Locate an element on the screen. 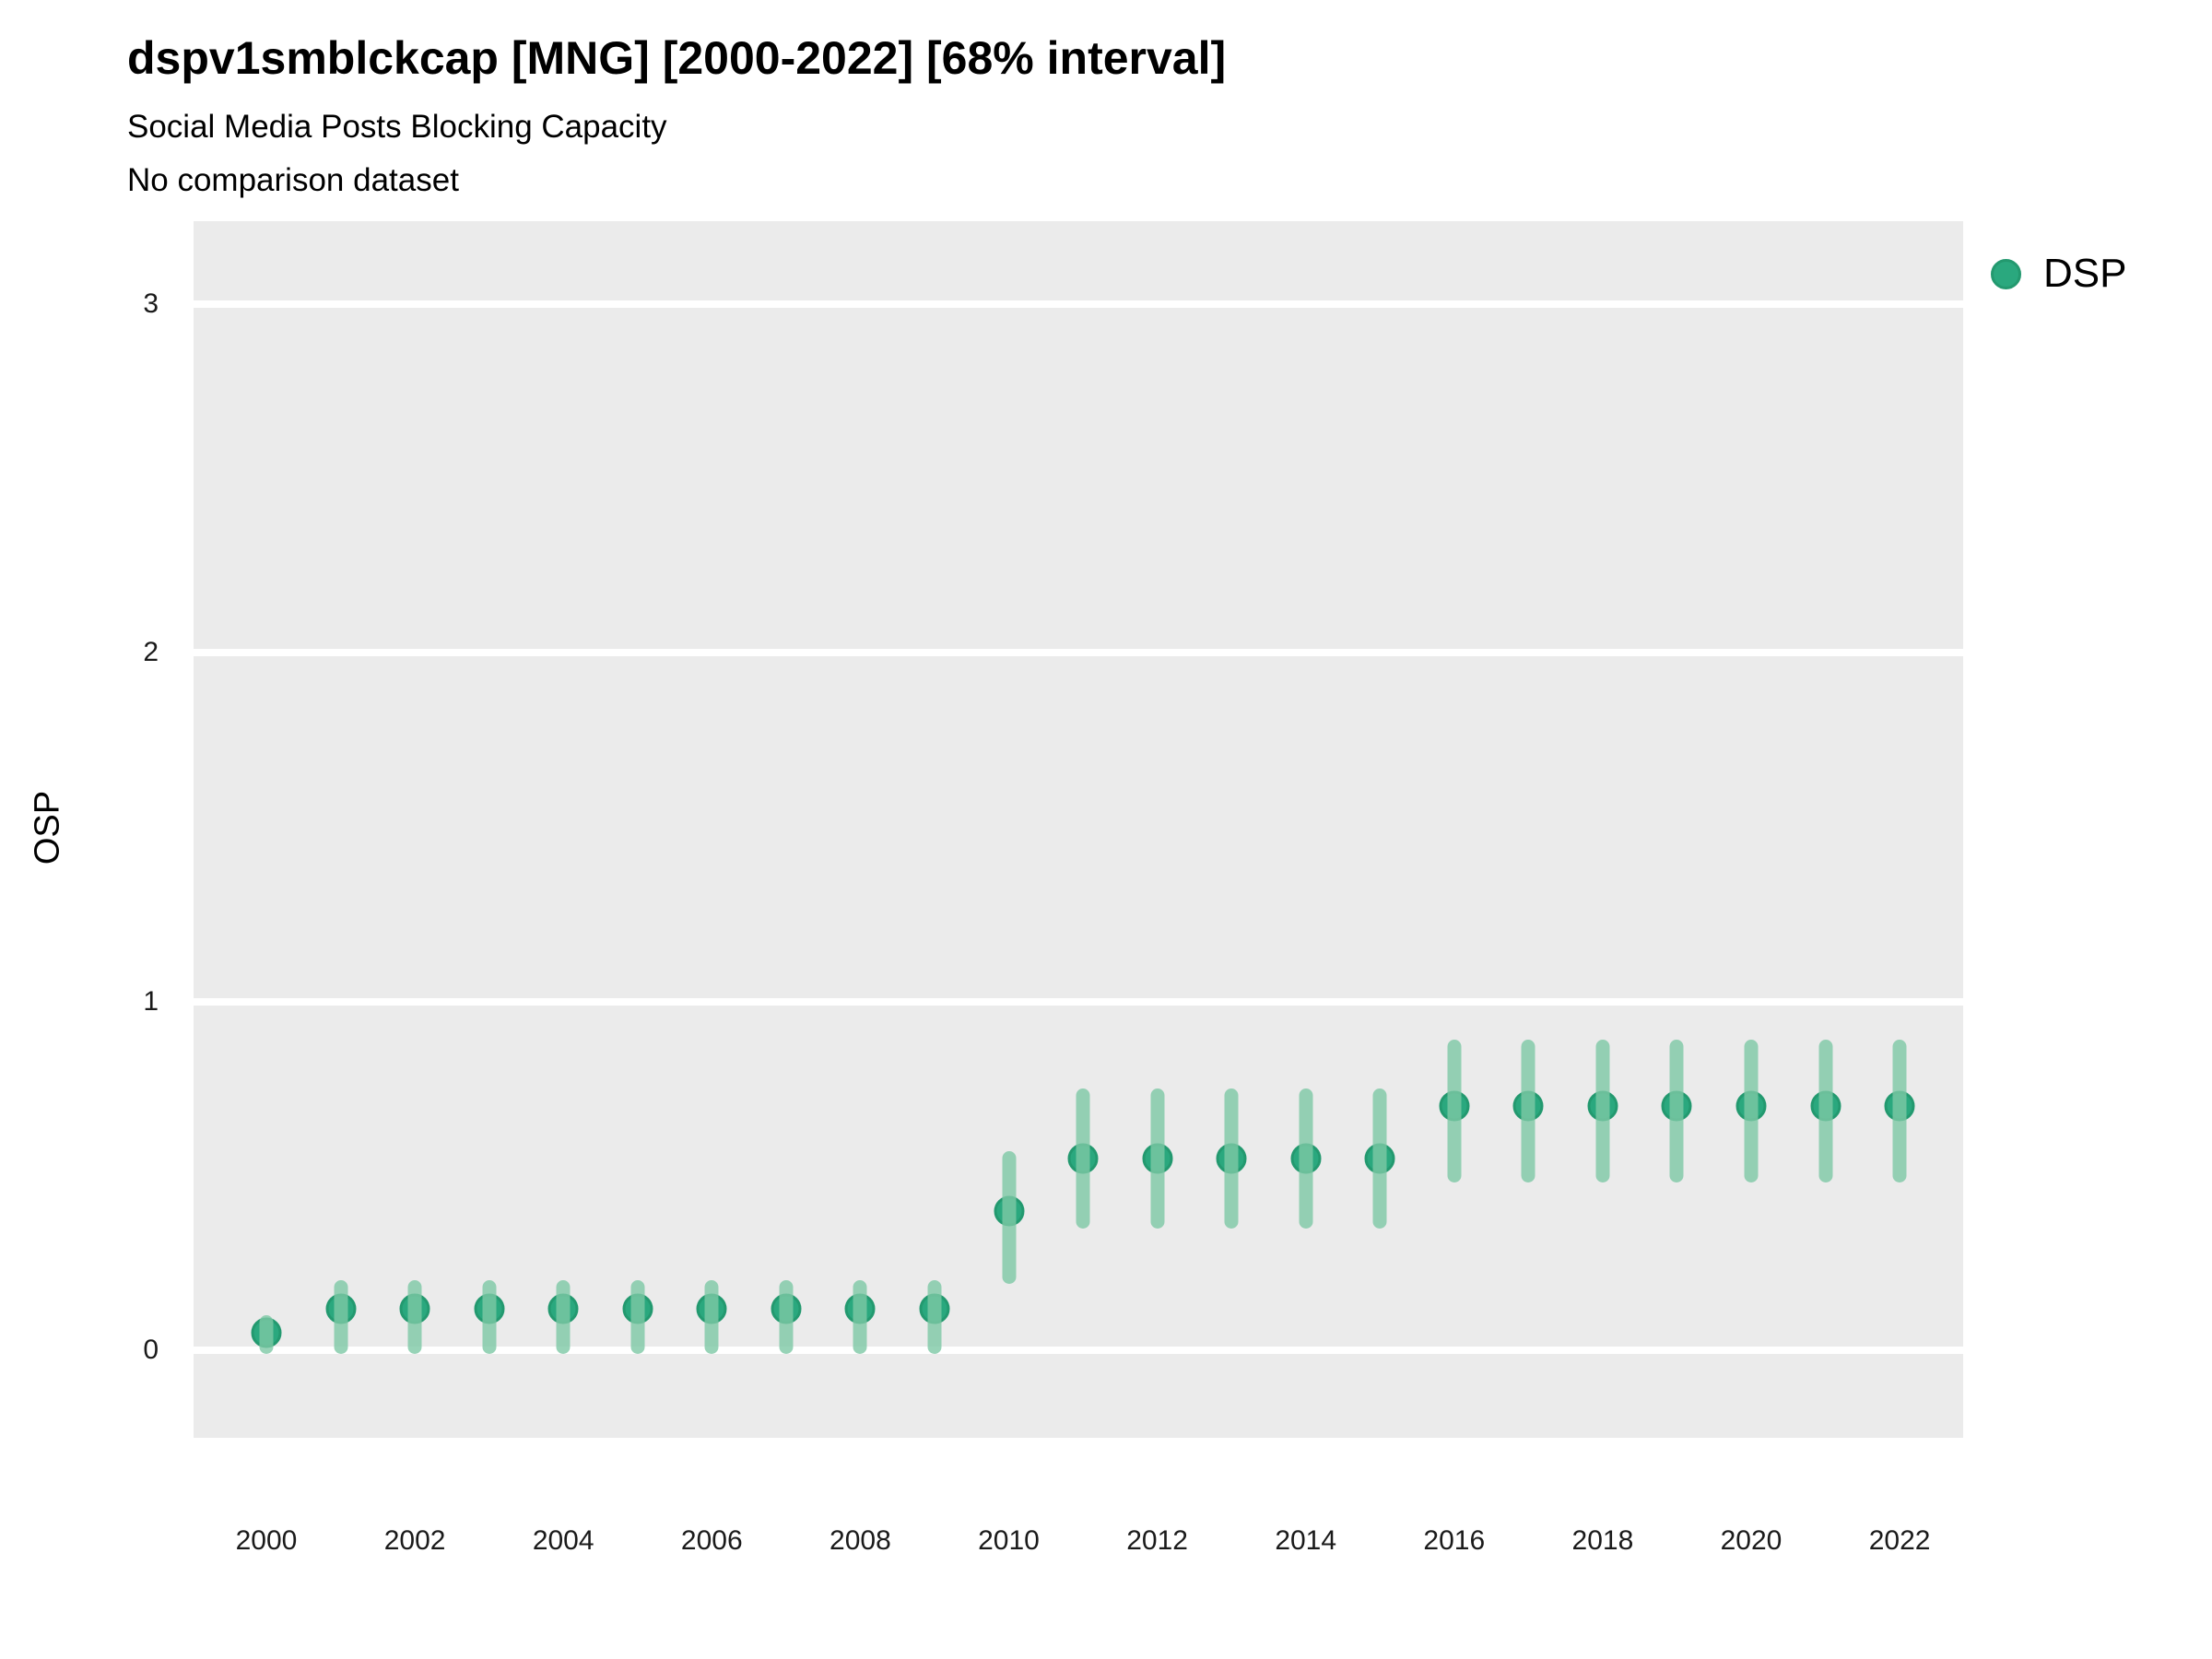 The width and height of the screenshot is (2212, 1659). x-tick-label: 2020 is located at coordinates (1751, 1540).